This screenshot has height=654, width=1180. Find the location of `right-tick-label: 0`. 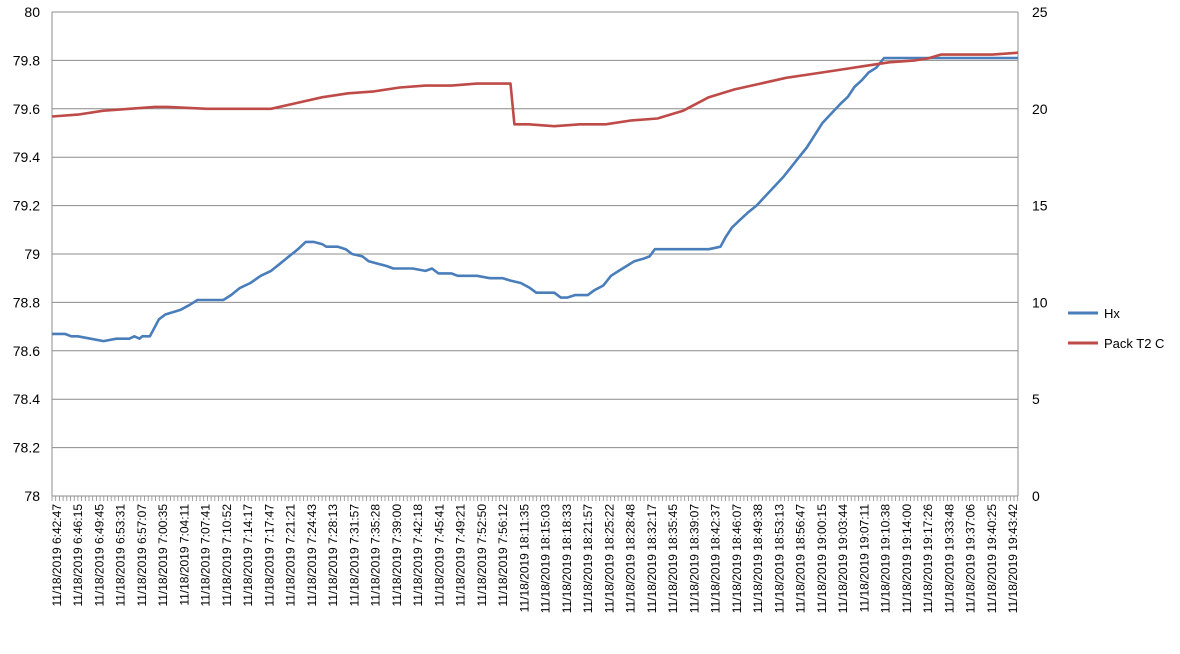

right-tick-label: 0 is located at coordinates (1036, 496).